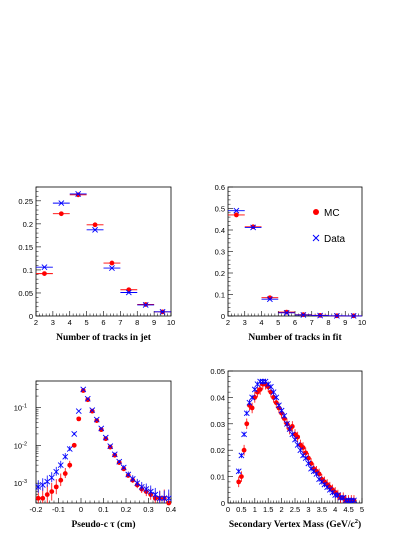  Describe the element at coordinates (295, 251) in the screenshot. I see `plot-frame` at that location.